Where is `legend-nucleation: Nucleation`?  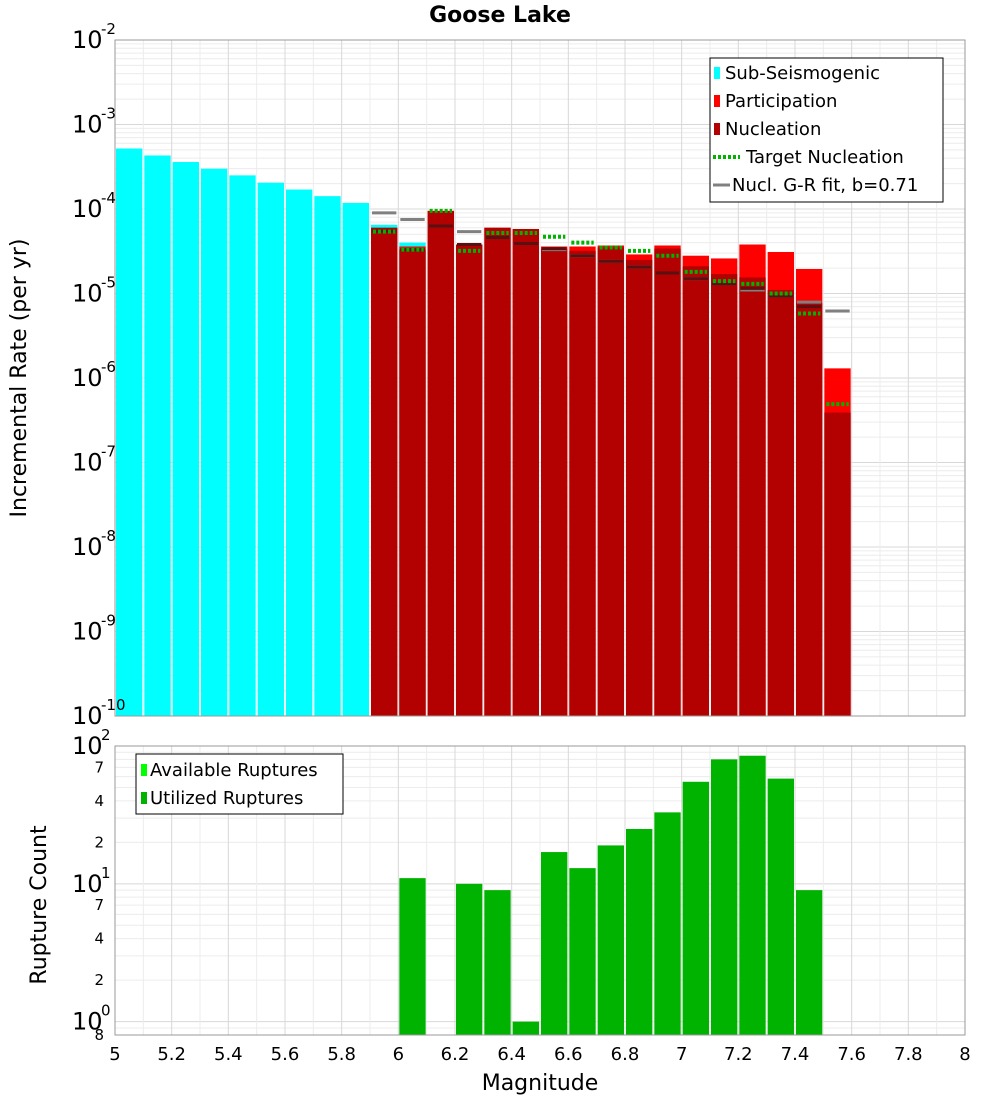
legend-nucleation: Nucleation is located at coordinates (767, 129).